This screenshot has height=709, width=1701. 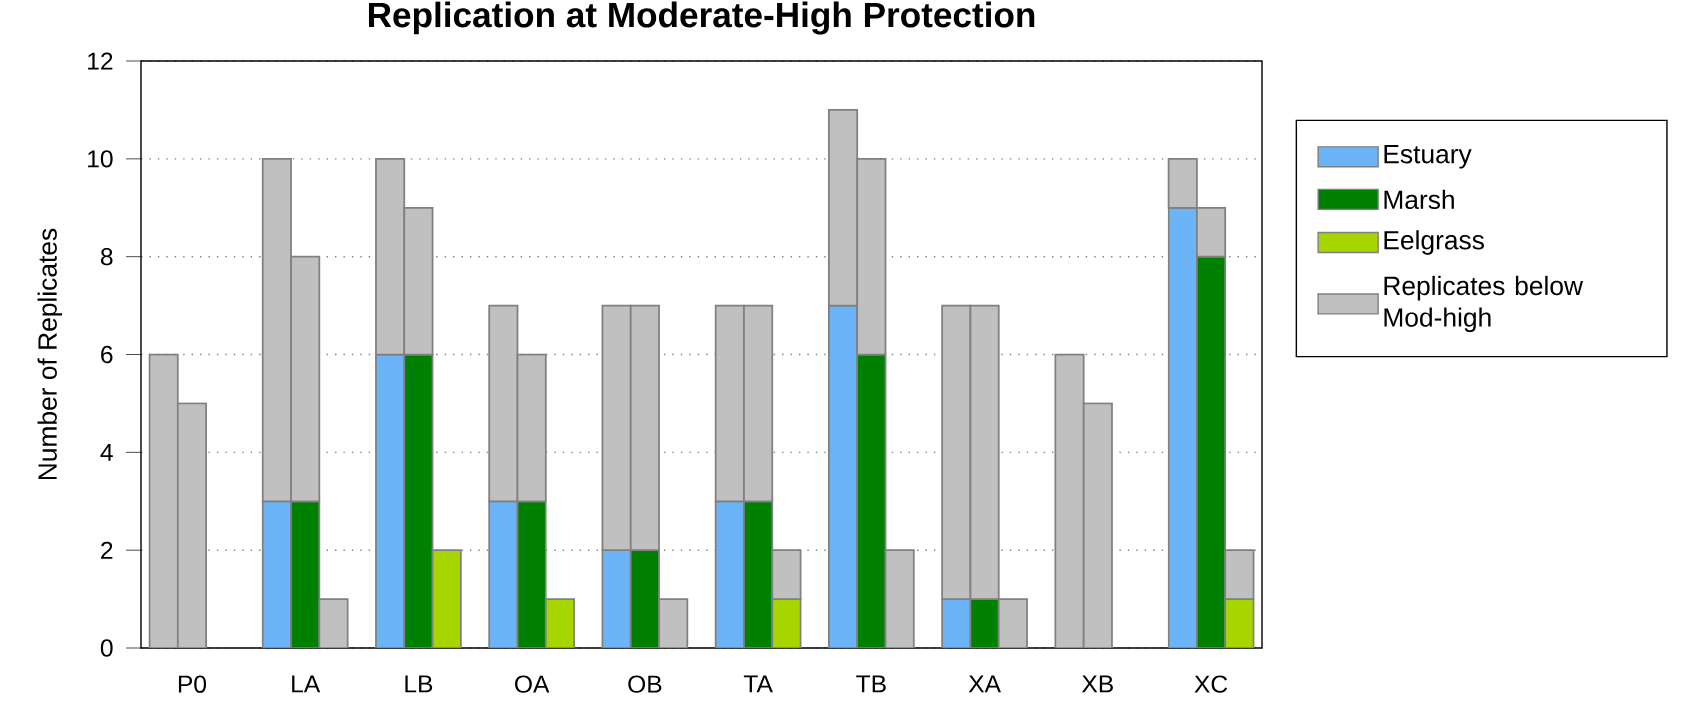 What do you see at coordinates (107, 354) in the screenshot?
I see `y-tick-label: 6` at bounding box center [107, 354].